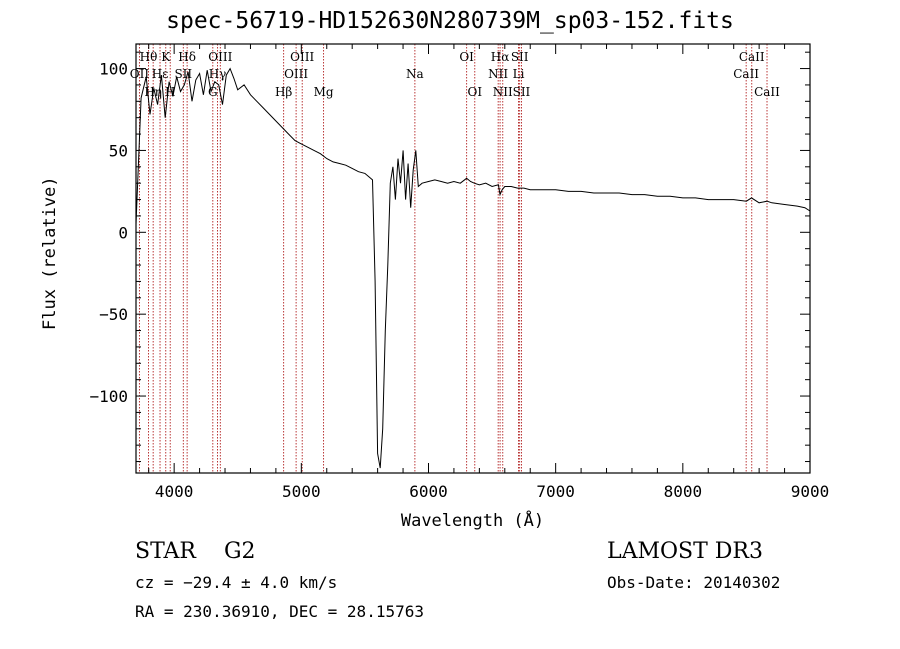  What do you see at coordinates (683, 491) in the screenshot?
I see `x-tick-label: 8000` at bounding box center [683, 491].